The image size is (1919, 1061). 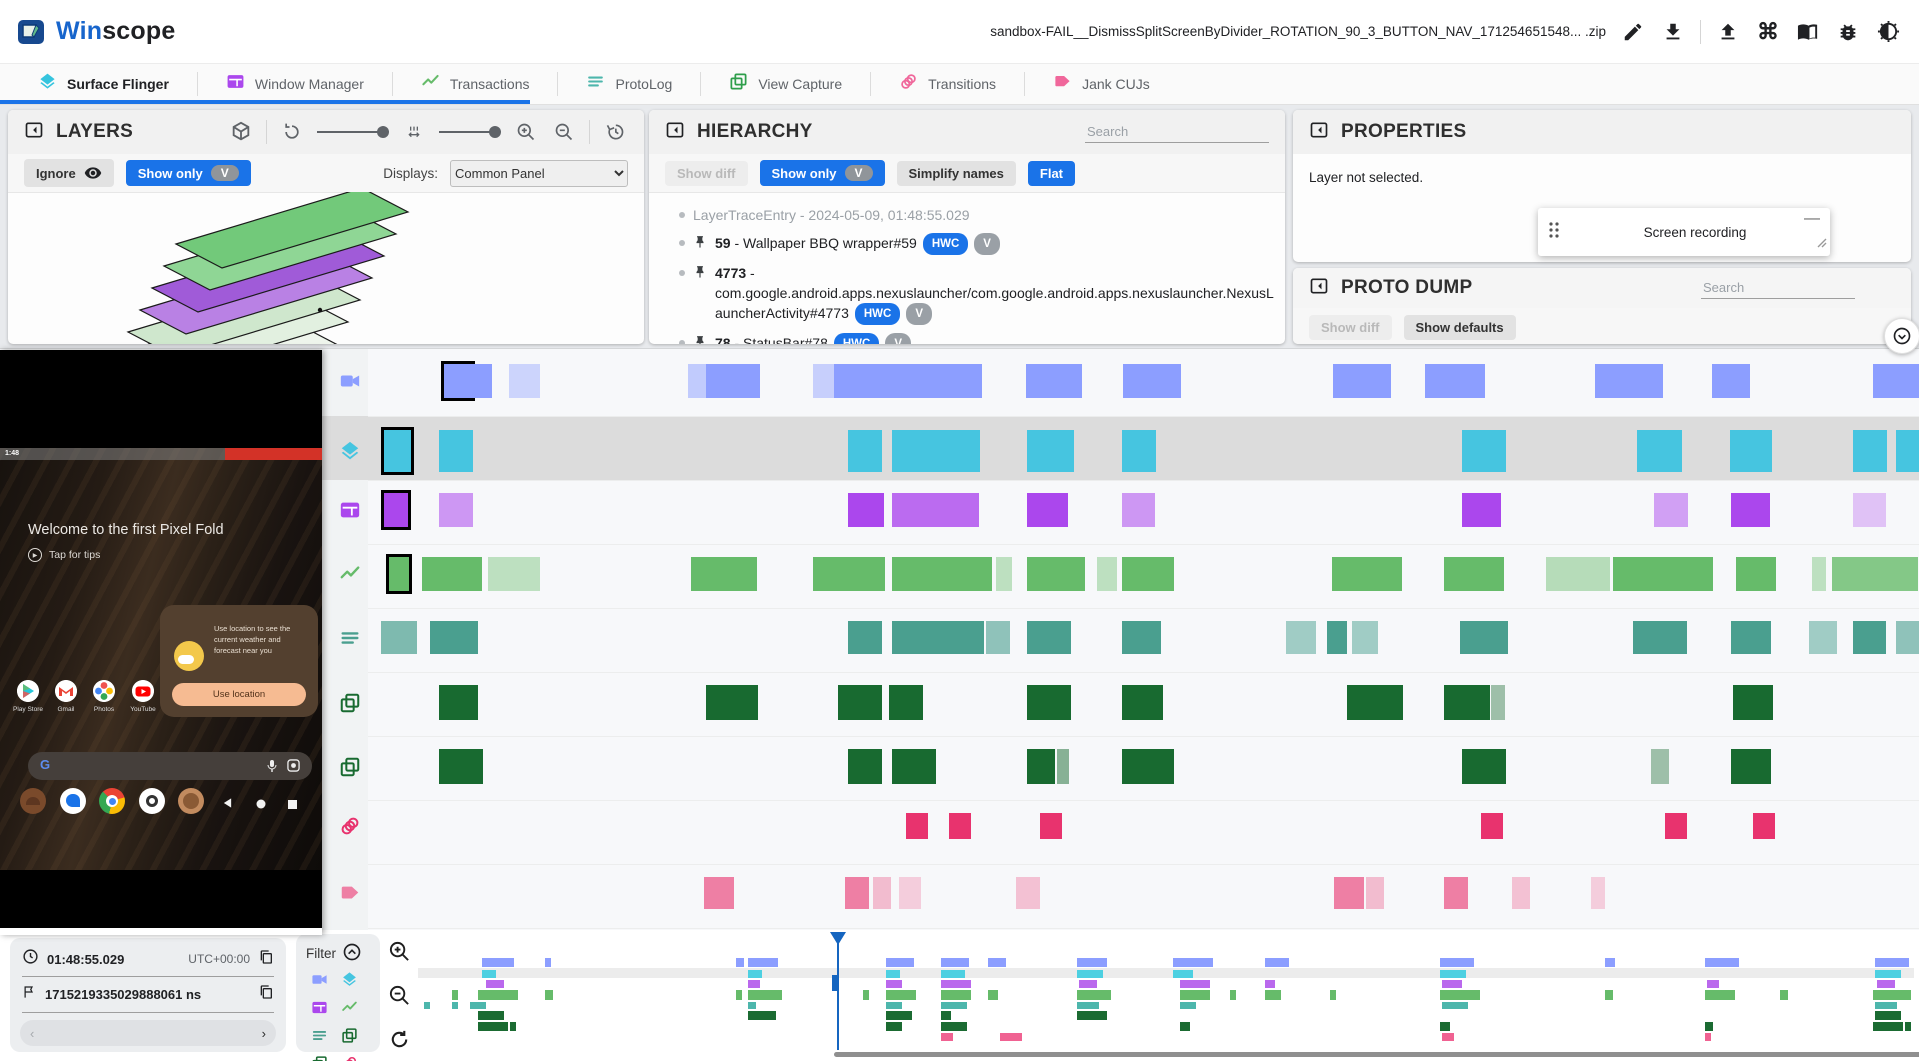 I want to click on report-bug-icon, so click(x=1848, y=32).